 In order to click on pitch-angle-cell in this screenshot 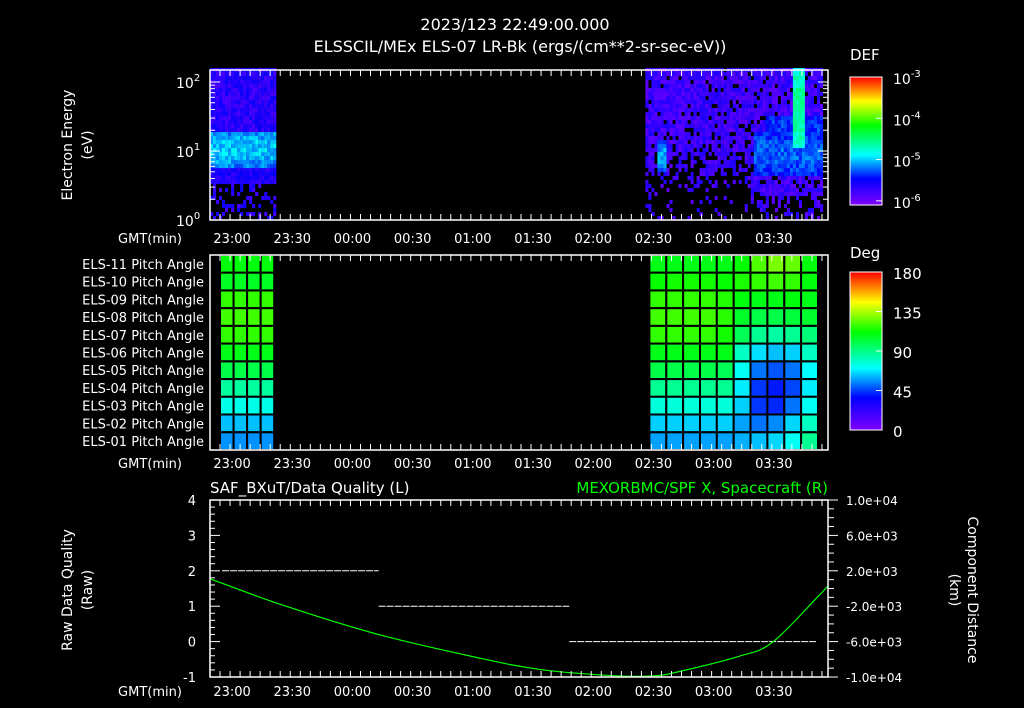, I will do `click(227, 334)`.